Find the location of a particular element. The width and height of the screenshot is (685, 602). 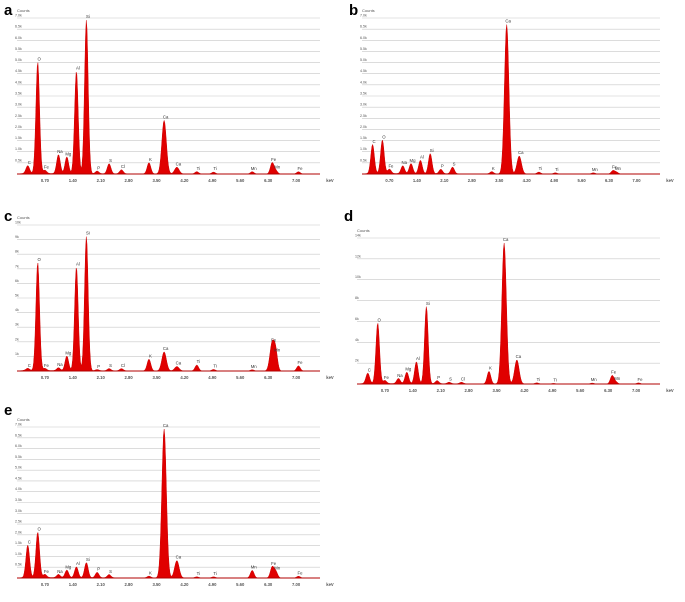

y-tick-label: 2k is located at coordinates (17, 339).